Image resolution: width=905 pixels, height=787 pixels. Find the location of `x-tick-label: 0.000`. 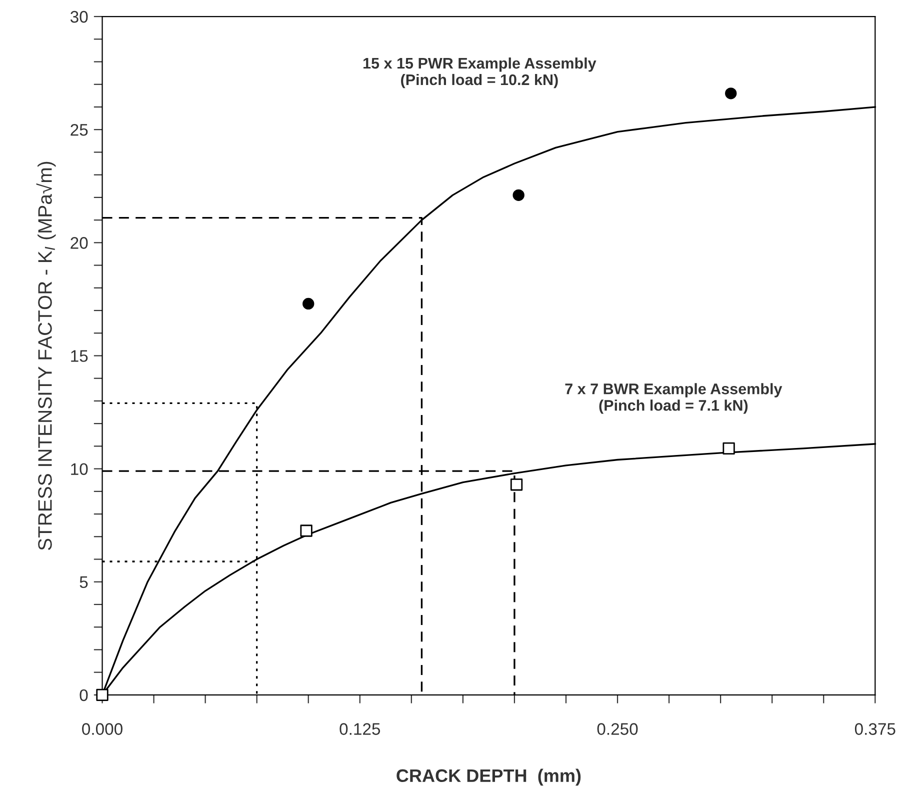

x-tick-label: 0.000 is located at coordinates (102, 729).